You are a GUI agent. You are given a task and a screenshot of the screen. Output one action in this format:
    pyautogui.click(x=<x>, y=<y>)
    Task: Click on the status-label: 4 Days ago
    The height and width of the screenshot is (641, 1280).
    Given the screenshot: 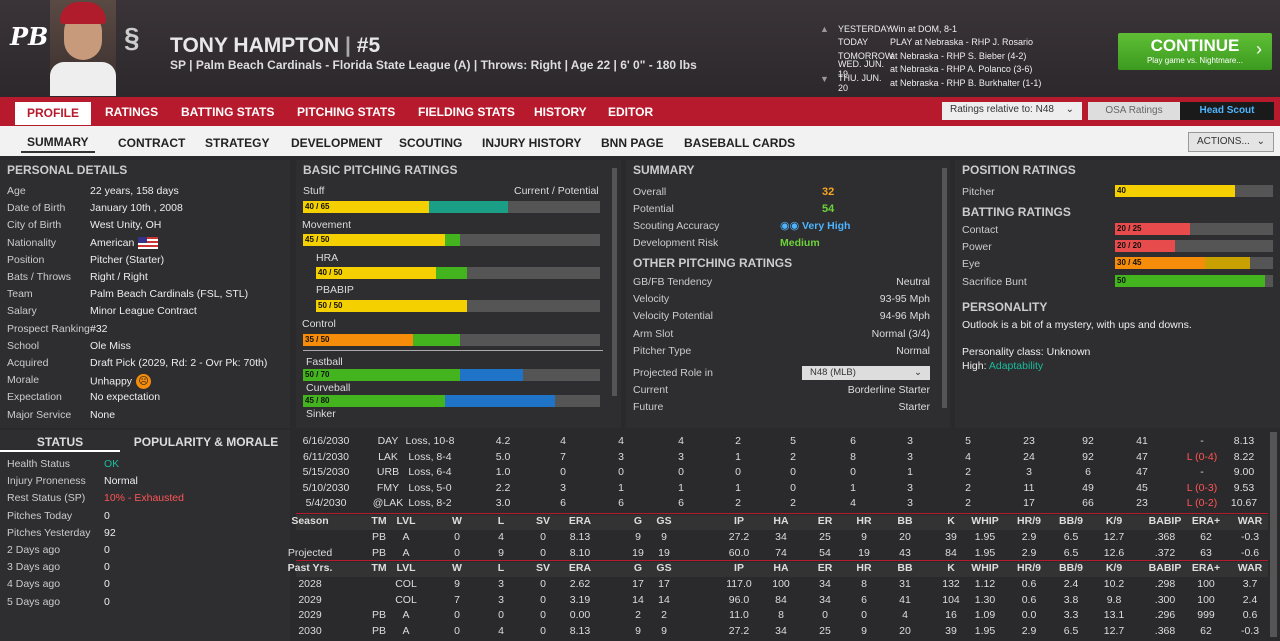 What is the action you would take?
    pyautogui.click(x=34, y=584)
    